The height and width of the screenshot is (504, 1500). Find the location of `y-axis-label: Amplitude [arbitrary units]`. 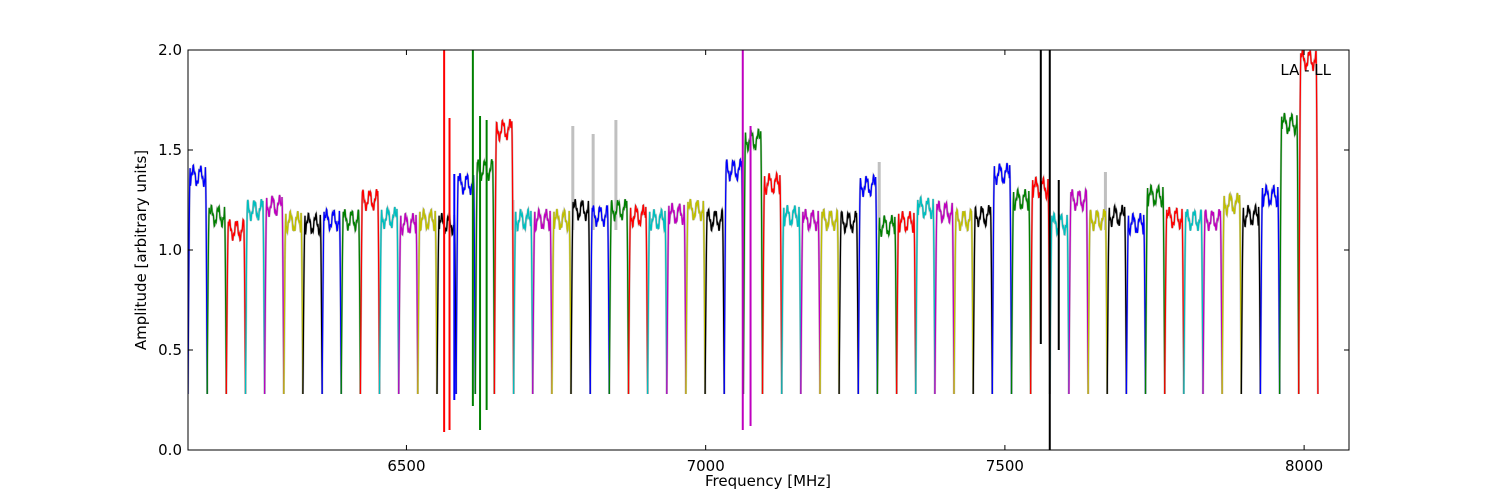

y-axis-label: Amplitude [arbitrary units] is located at coordinates (141, 250).